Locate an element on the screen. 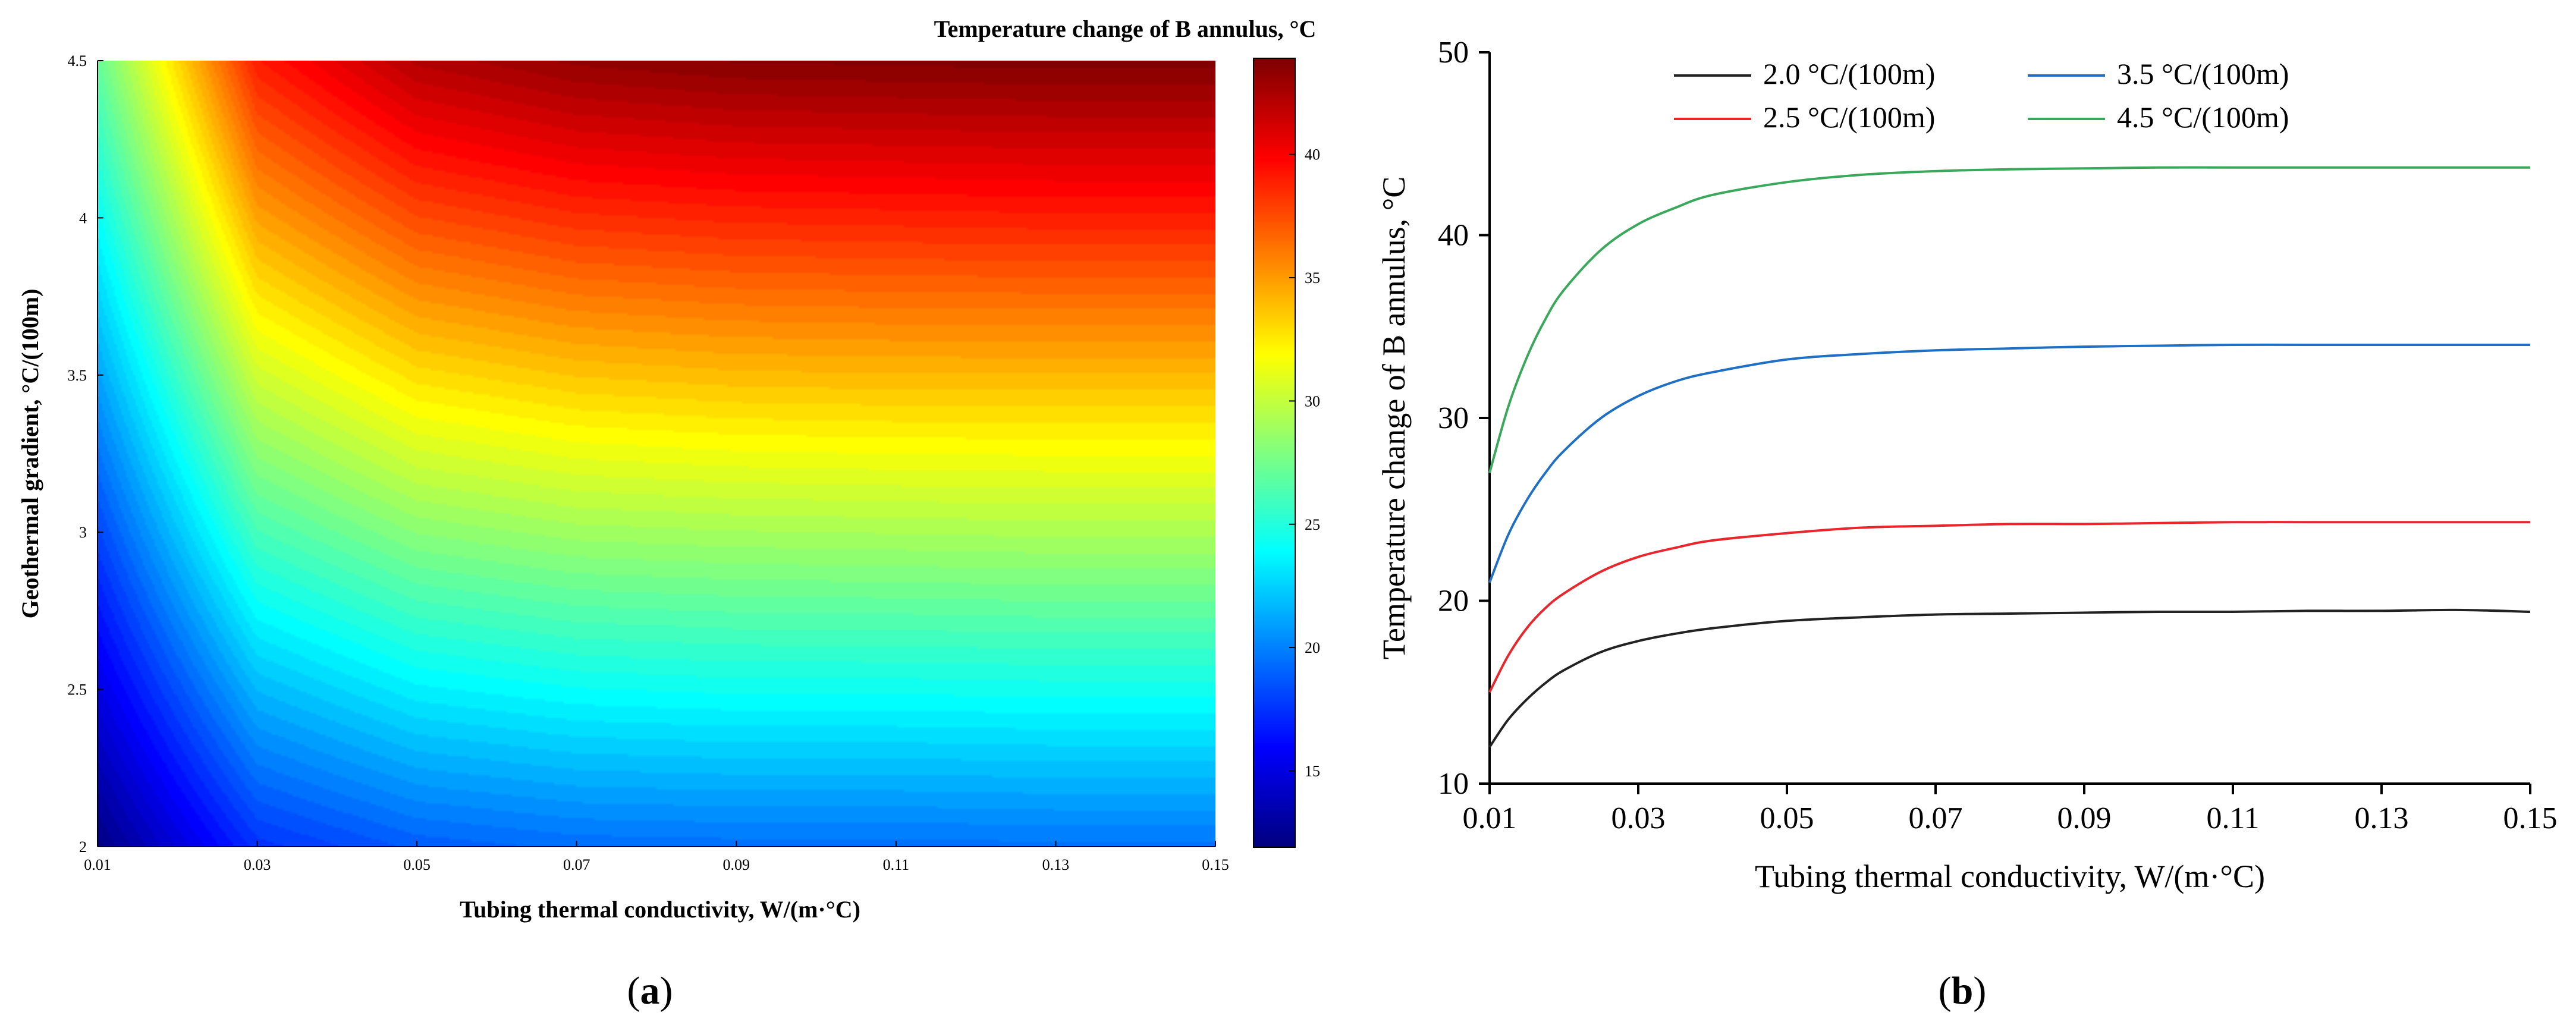 This screenshot has width=2576, height=1025. colorbar-tick-label-30: 30 is located at coordinates (1312, 401).